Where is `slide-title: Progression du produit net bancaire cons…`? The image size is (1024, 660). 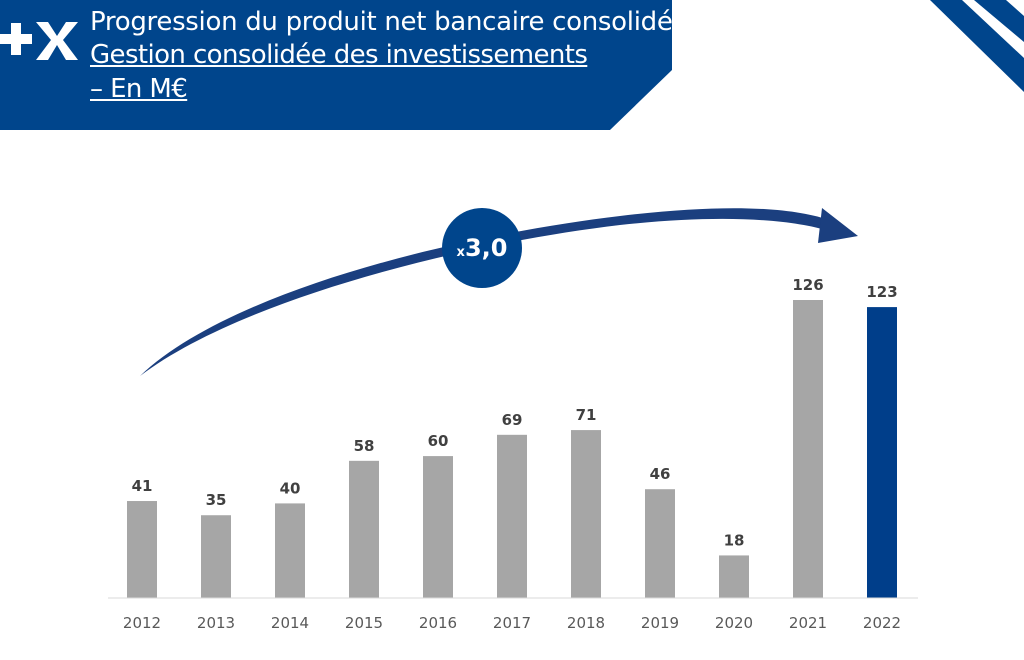
slide-title: Progression du produit net bancaire cons… is located at coordinates (382, 22).